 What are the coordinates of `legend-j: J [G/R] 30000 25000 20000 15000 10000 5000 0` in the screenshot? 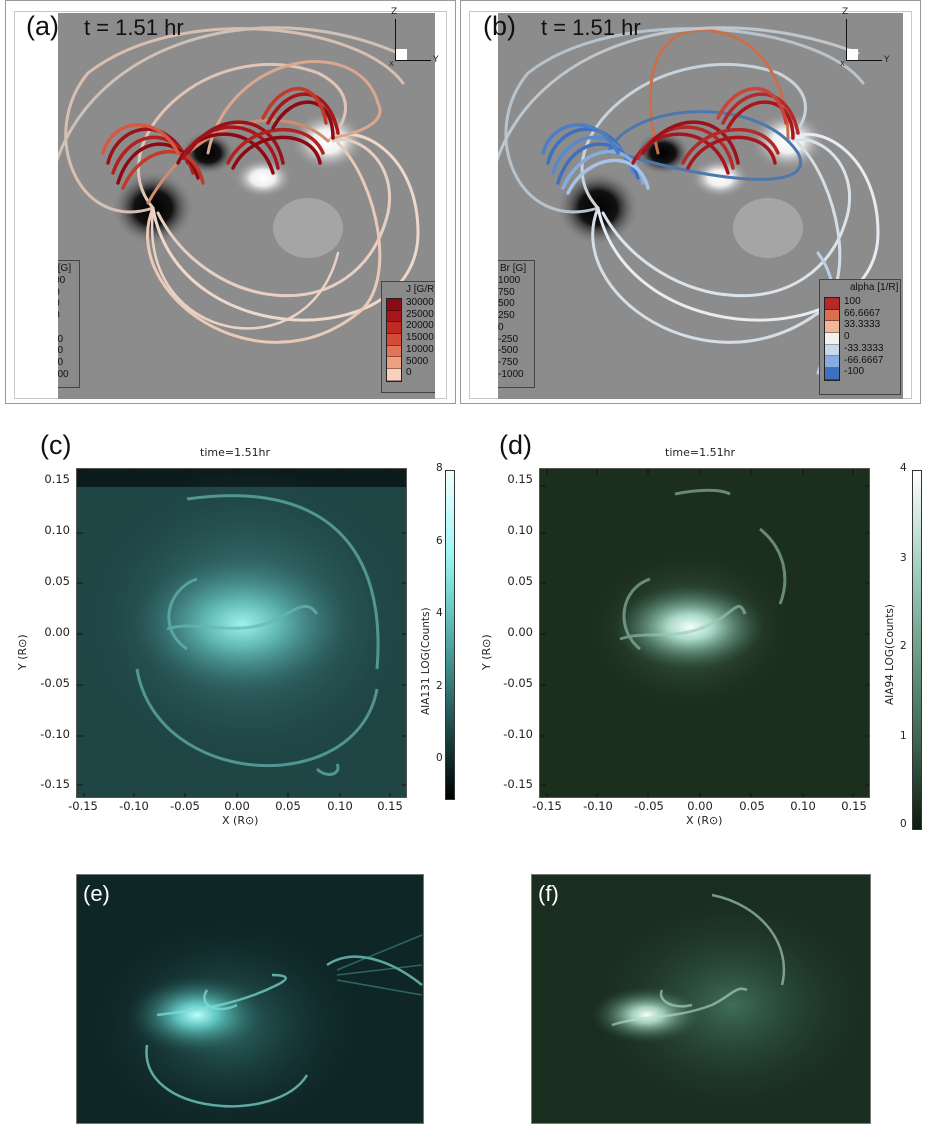 It's located at (408, 337).